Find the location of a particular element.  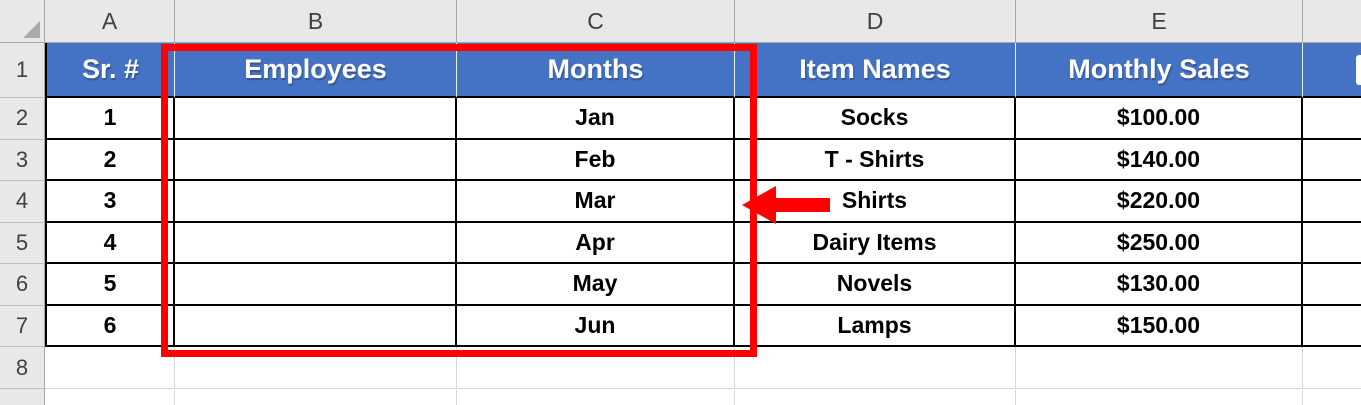

cell-B3 is located at coordinates (316, 160).